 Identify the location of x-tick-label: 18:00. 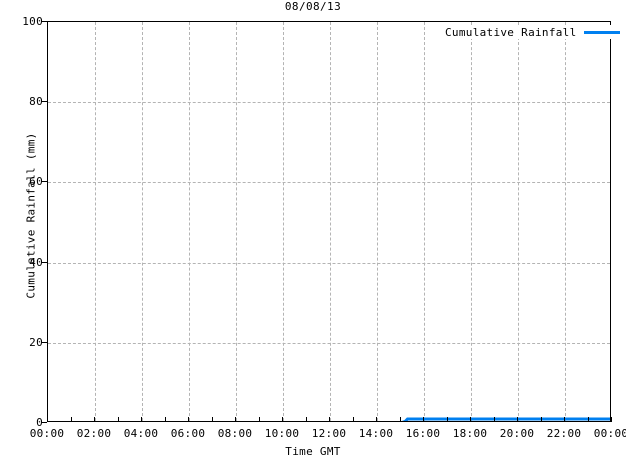
(470, 433).